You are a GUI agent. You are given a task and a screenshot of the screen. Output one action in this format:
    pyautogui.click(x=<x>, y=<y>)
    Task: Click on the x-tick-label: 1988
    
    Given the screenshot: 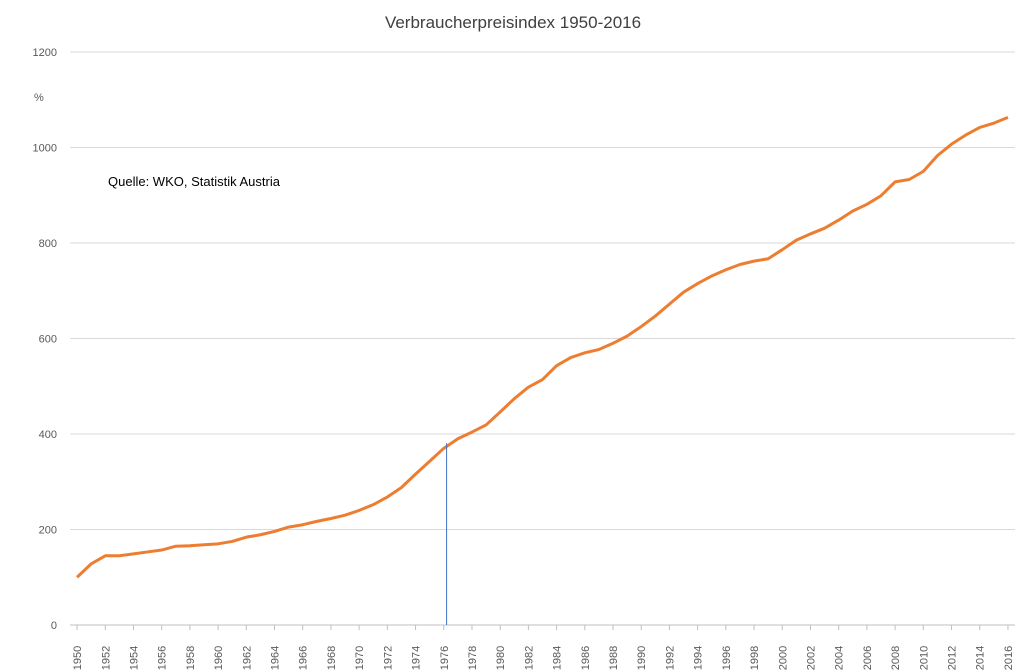 What is the action you would take?
    pyautogui.click(x=614, y=658)
    